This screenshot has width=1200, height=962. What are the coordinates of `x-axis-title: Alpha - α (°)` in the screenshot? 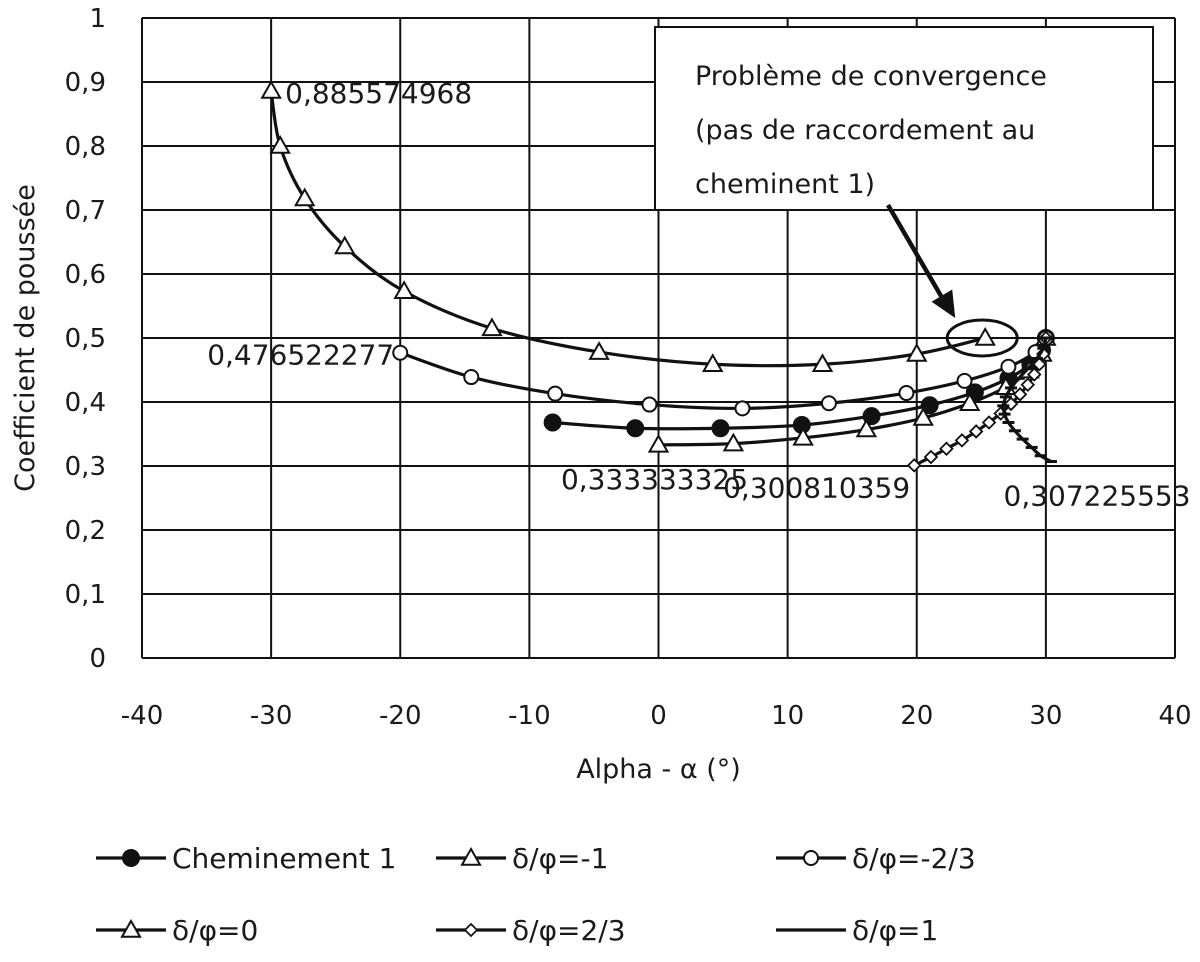 It's located at (658, 769).